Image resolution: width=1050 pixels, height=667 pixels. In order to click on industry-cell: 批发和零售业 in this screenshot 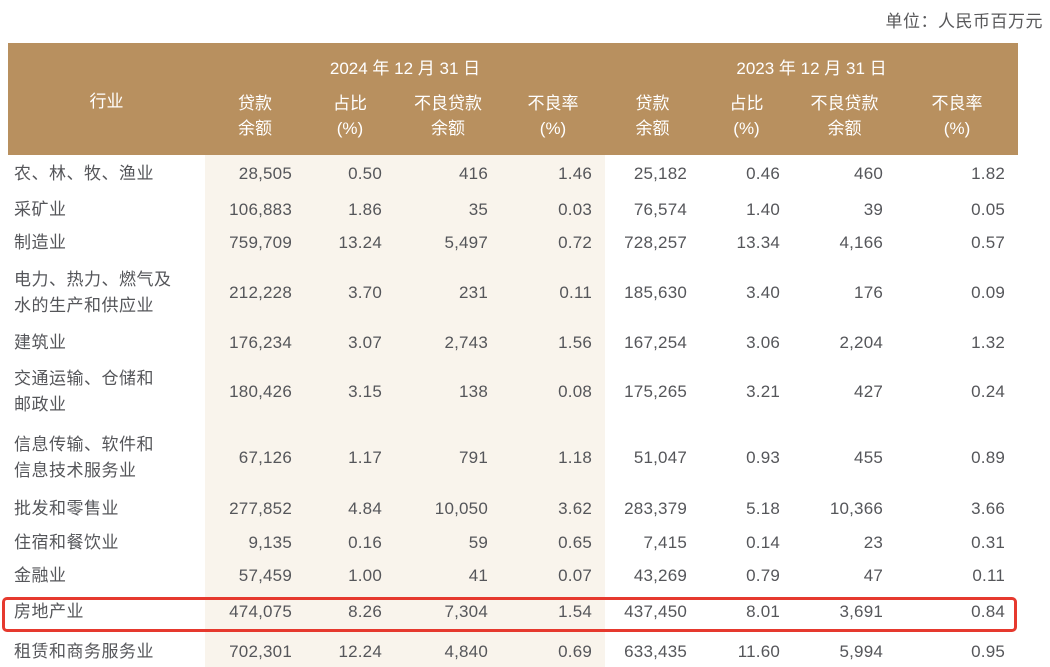, I will do `click(66, 508)`.